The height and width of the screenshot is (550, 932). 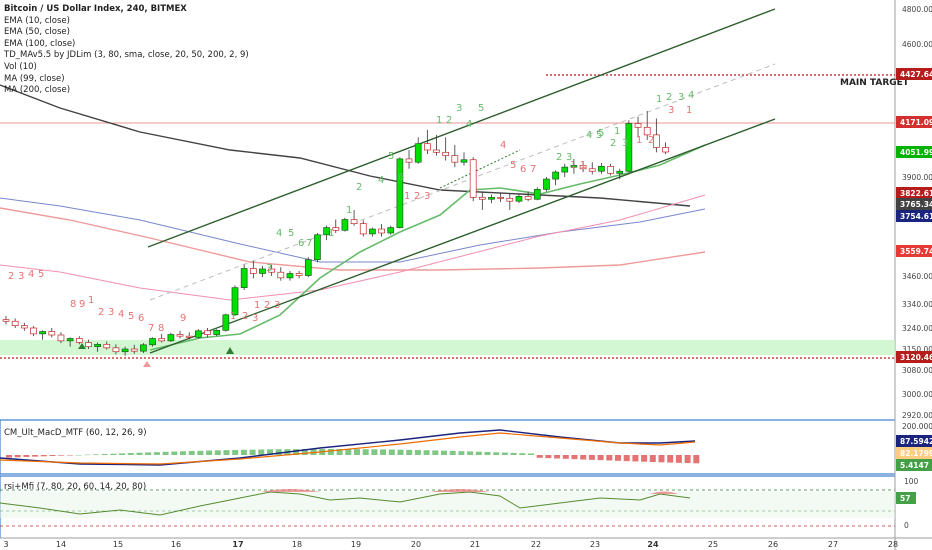 I want to click on price-label-text: 4171.09, so click(x=916, y=122).